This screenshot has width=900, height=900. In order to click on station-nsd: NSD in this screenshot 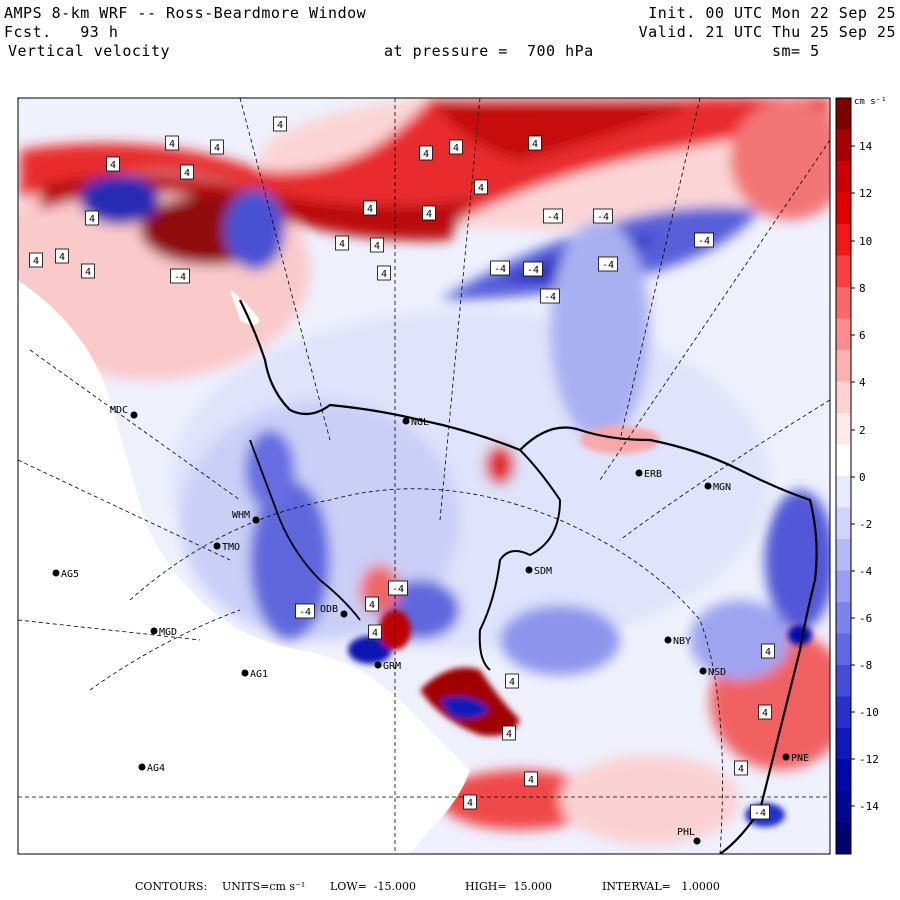, I will do `click(712, 672)`.